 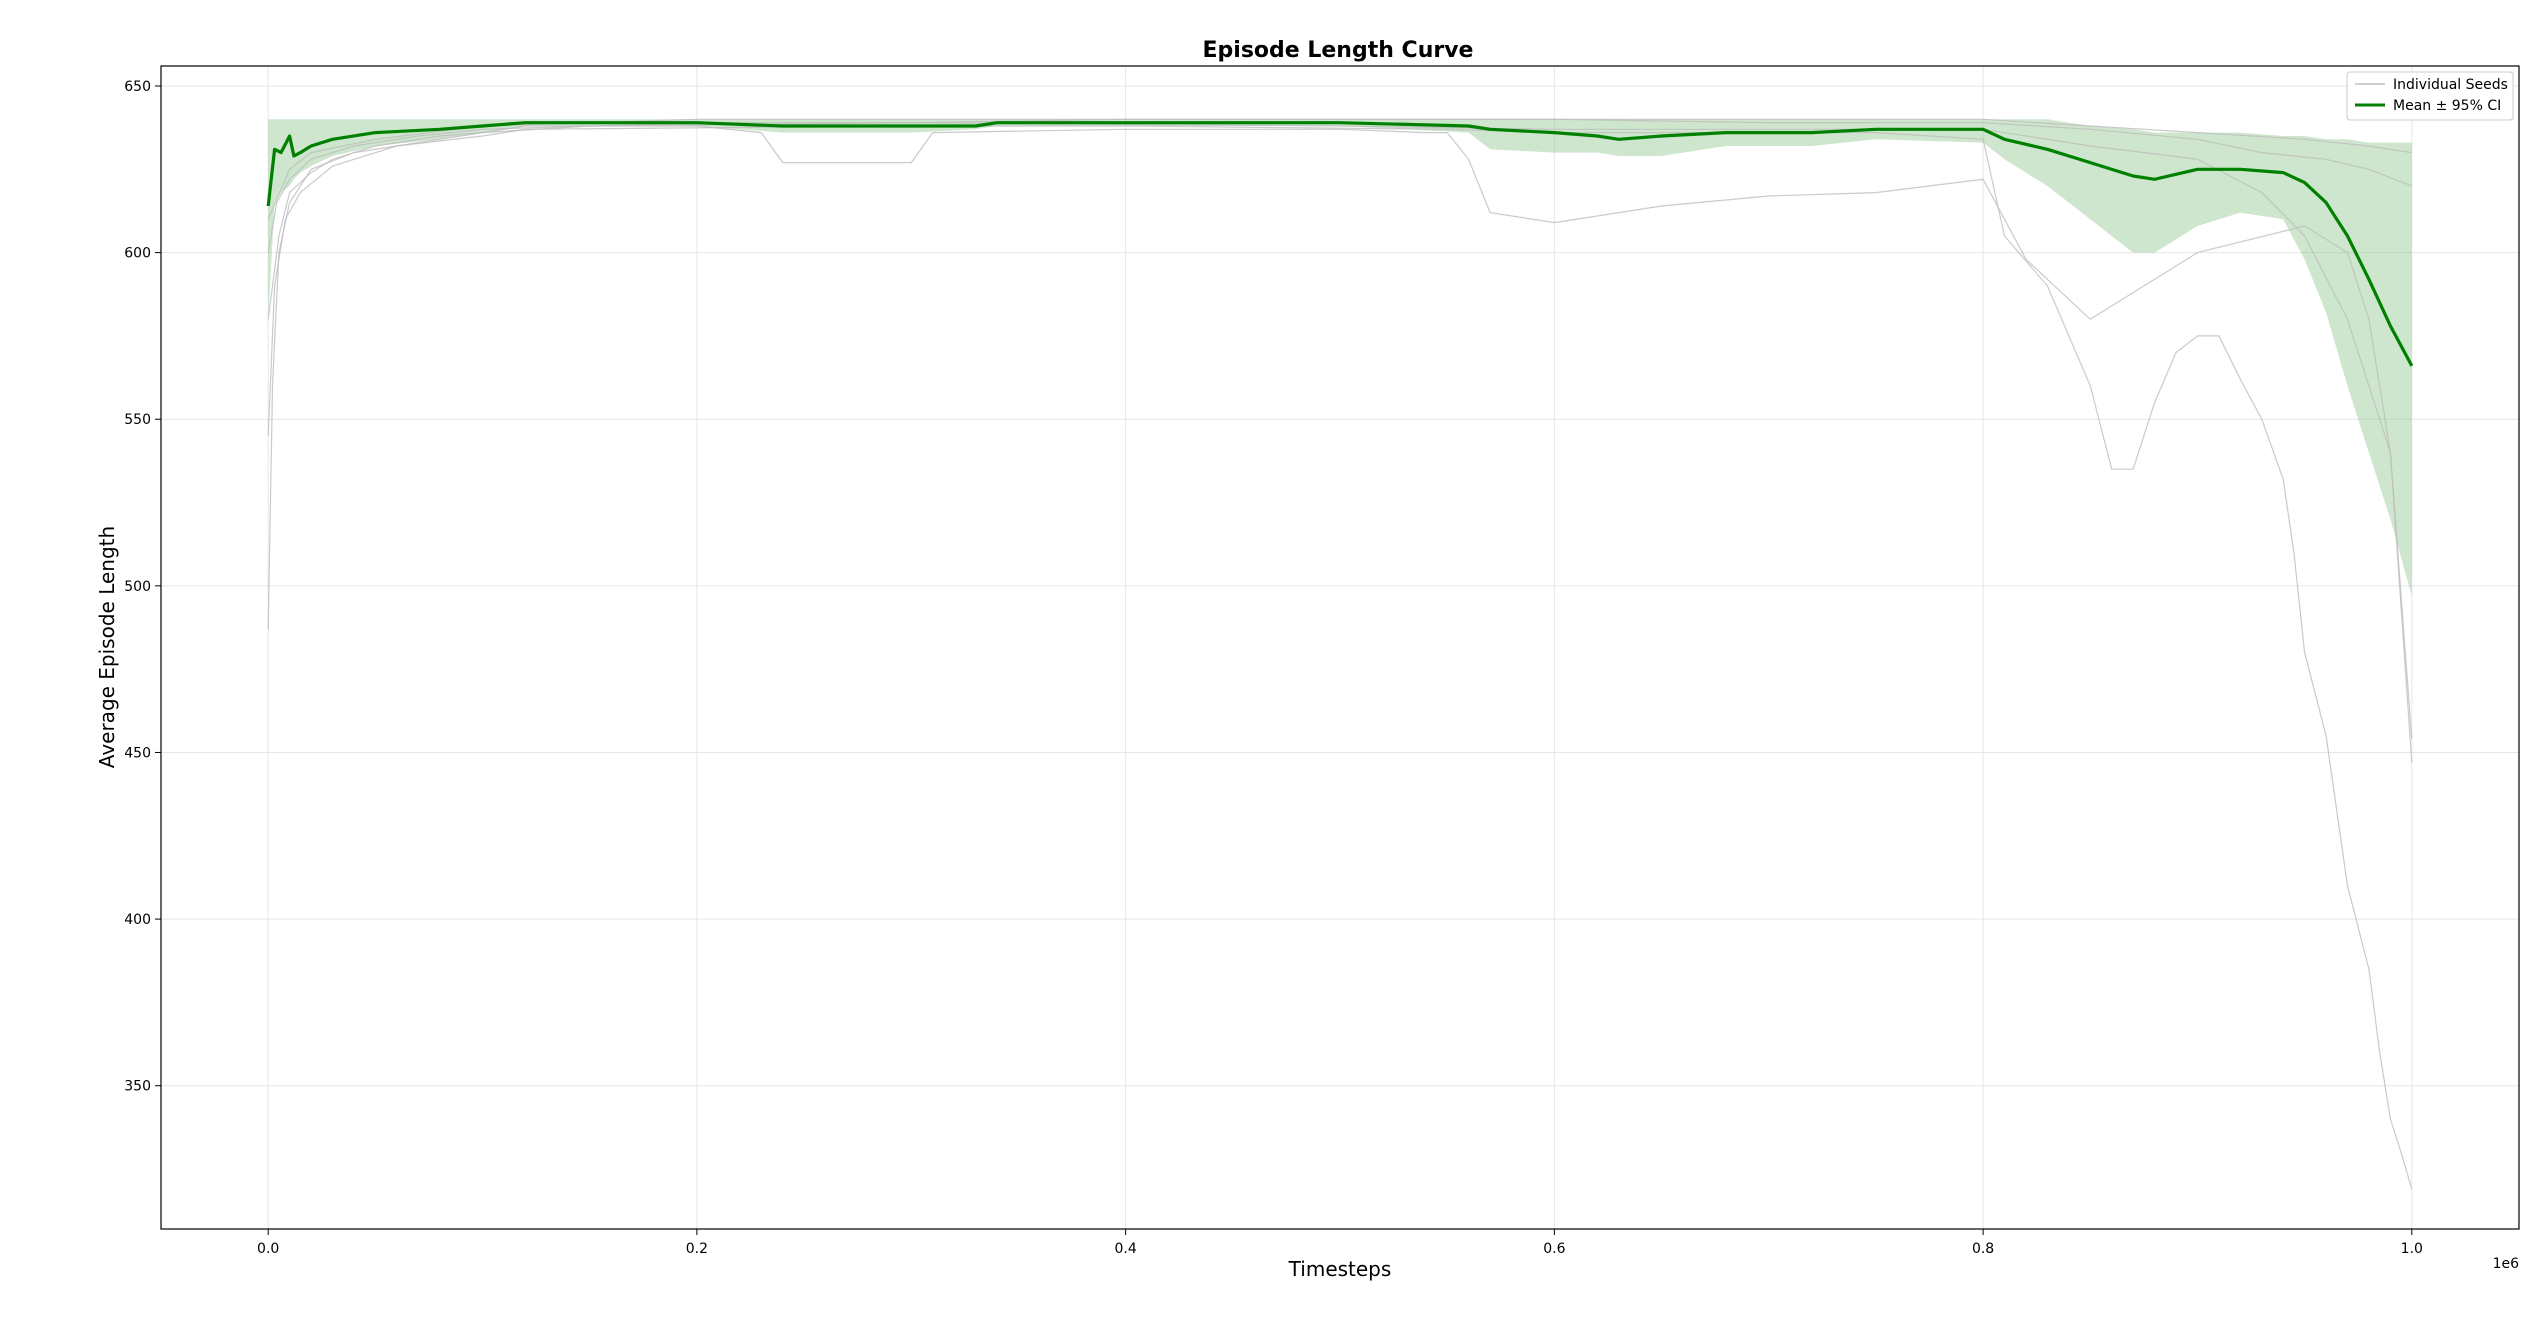 I want to click on legend-seed-label: Individual Seeds, so click(x=2450, y=85).